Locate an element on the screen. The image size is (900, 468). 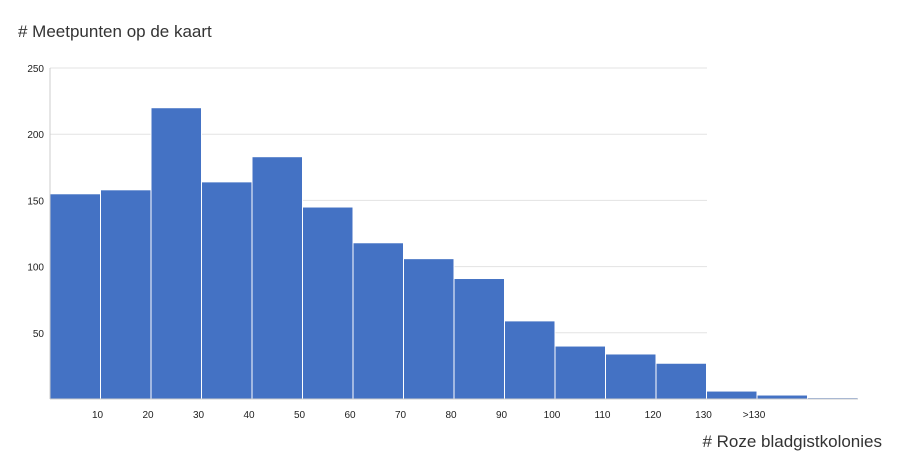
x-tick-label: 80 is located at coordinates (451, 415).